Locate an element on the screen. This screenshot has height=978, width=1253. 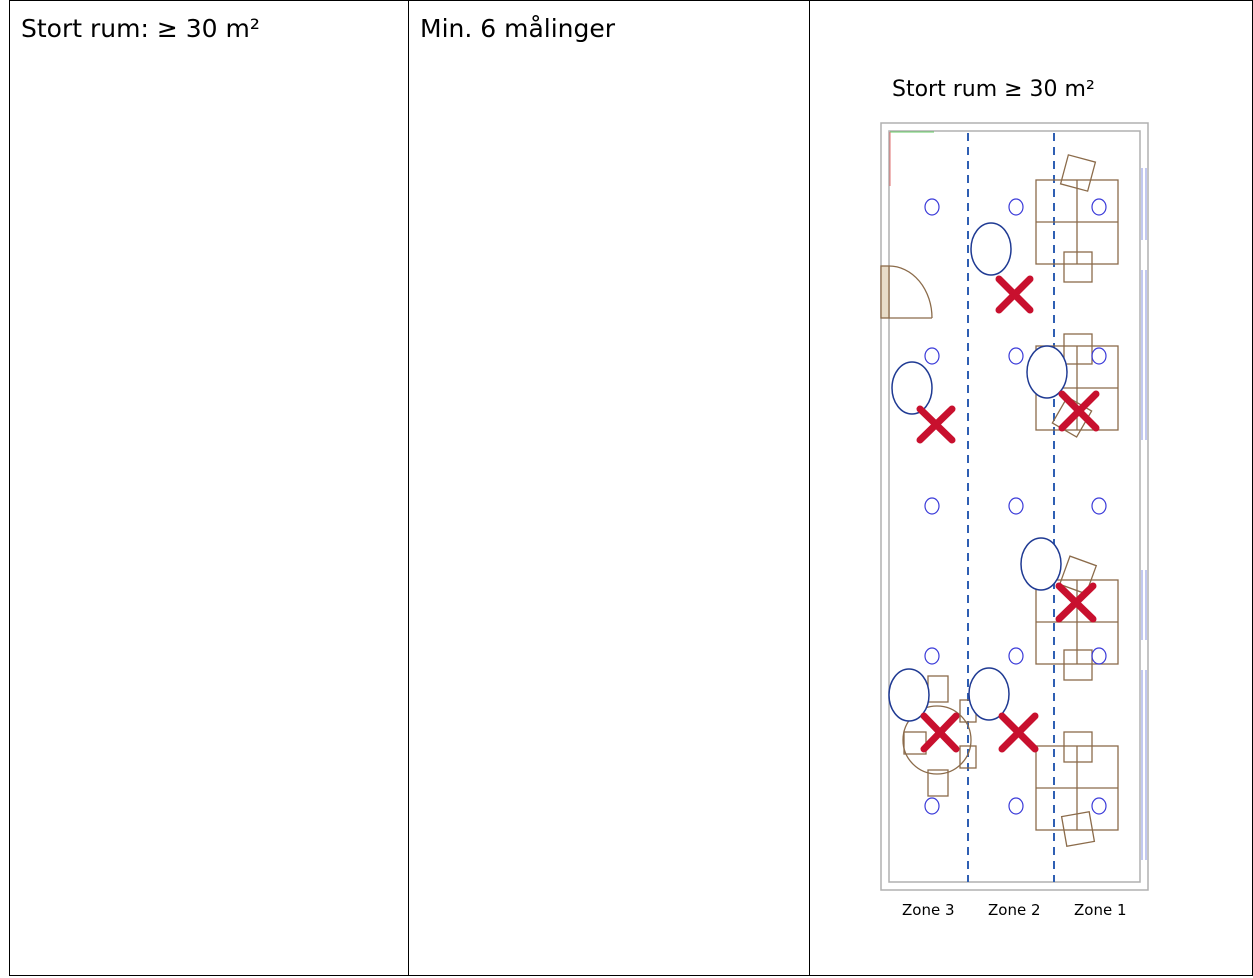
axis-marker is located at coordinates (911, 158).